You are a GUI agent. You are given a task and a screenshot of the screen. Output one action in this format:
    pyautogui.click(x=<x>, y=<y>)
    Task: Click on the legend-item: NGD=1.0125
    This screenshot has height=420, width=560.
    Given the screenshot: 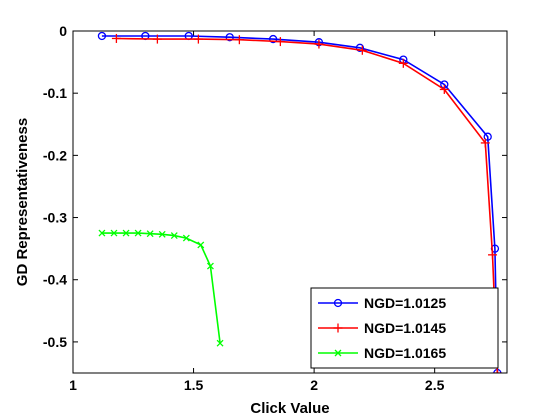 What is the action you would take?
    pyautogui.click(x=382, y=303)
    